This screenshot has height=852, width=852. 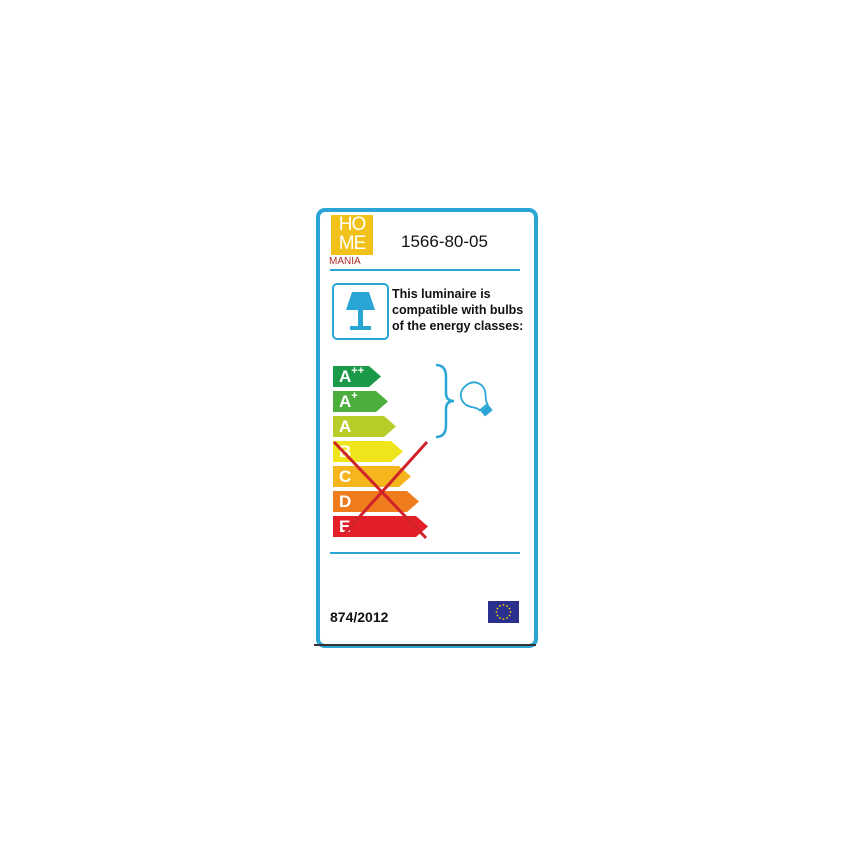 I want to click on energy-class-label: C, so click(x=345, y=476).